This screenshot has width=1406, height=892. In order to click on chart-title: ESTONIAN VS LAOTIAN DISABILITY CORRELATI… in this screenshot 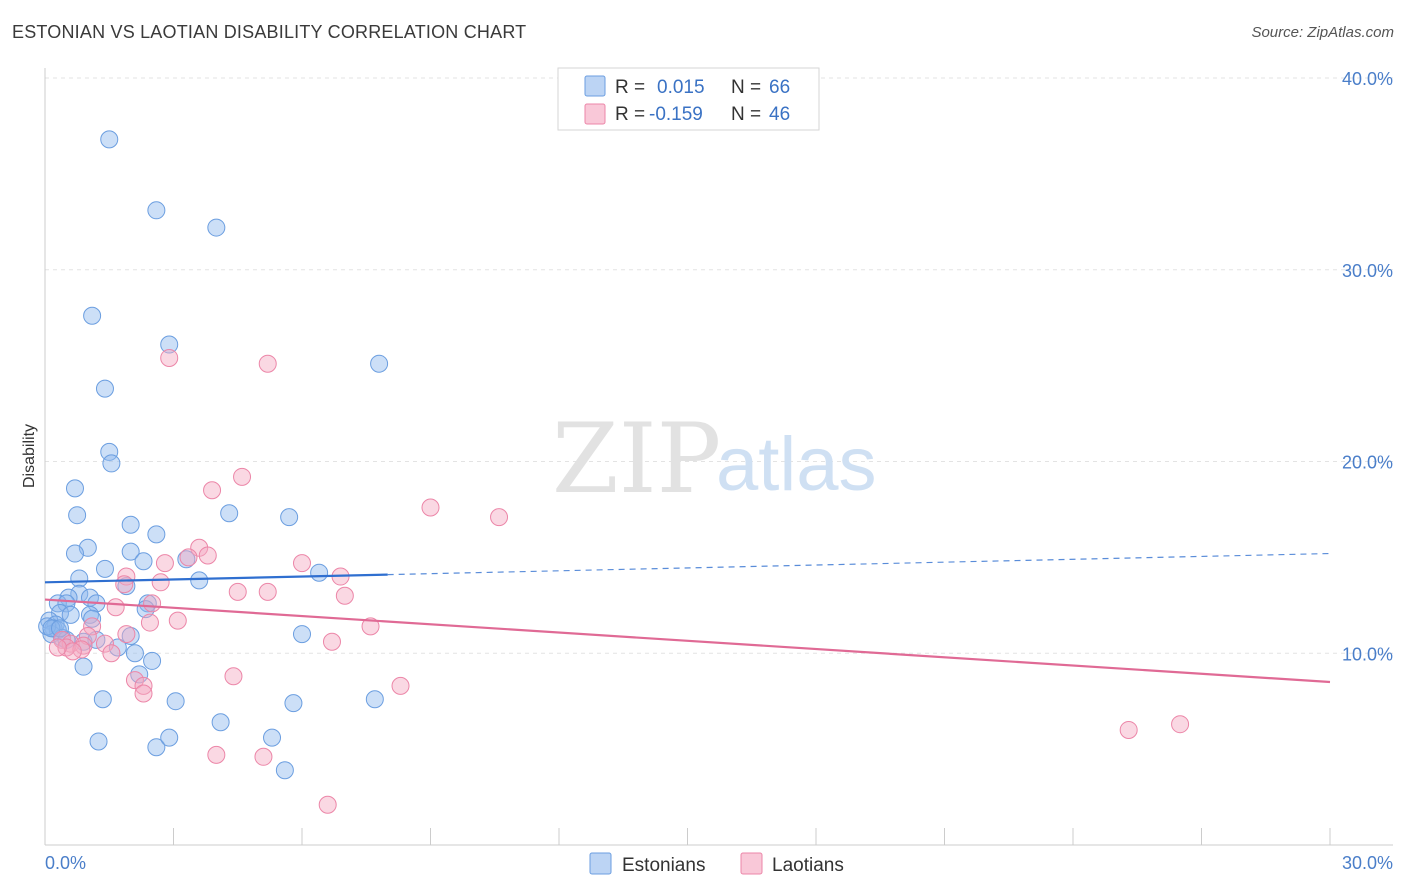, I will do `click(269, 32)`.